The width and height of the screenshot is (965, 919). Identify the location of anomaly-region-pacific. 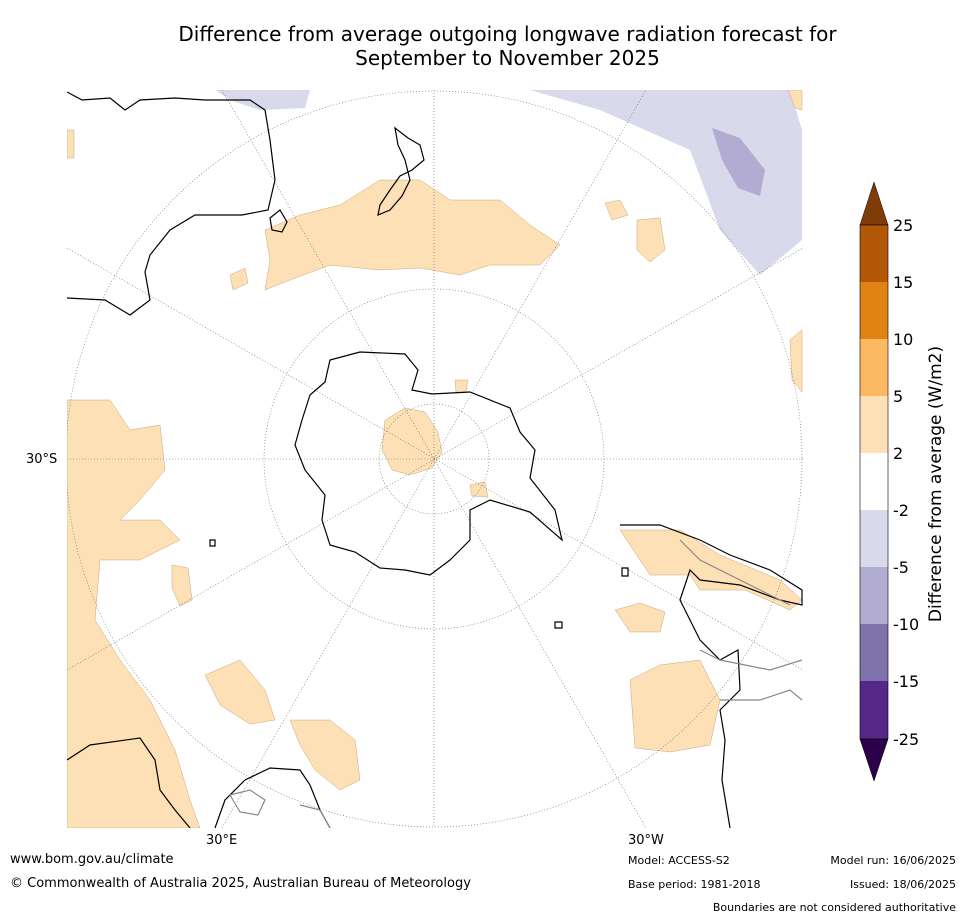
(640, 617).